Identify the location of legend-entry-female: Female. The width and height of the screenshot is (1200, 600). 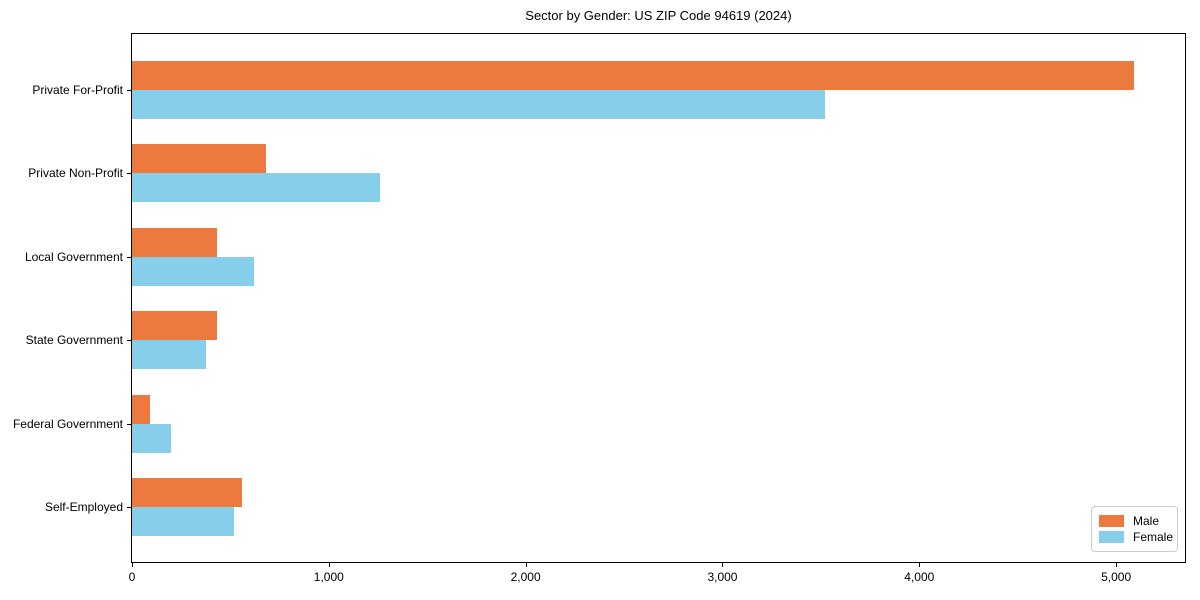
(1136, 537).